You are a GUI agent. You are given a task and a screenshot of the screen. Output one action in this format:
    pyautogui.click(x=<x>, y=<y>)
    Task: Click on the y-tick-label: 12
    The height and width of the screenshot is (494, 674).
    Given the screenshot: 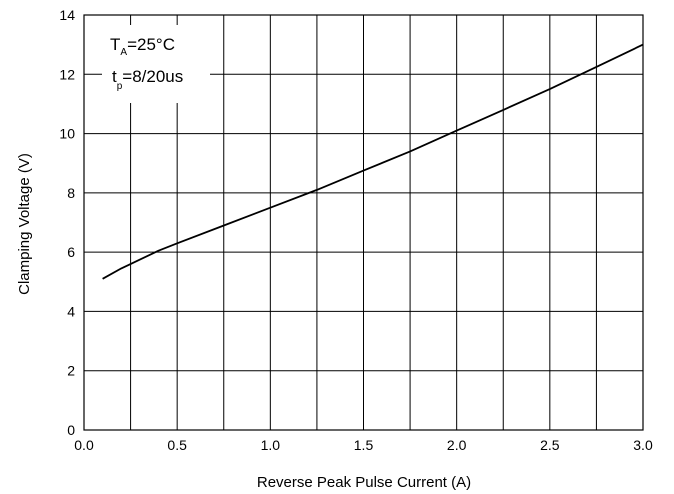 What is the action you would take?
    pyautogui.click(x=67, y=74)
    